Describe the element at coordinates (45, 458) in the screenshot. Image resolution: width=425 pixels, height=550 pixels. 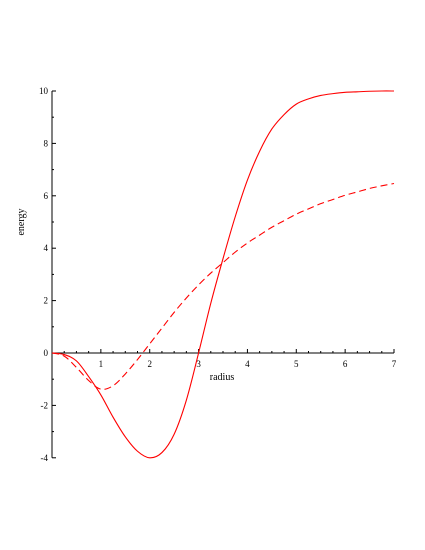
I see `y-tick-label: -4` at that location.